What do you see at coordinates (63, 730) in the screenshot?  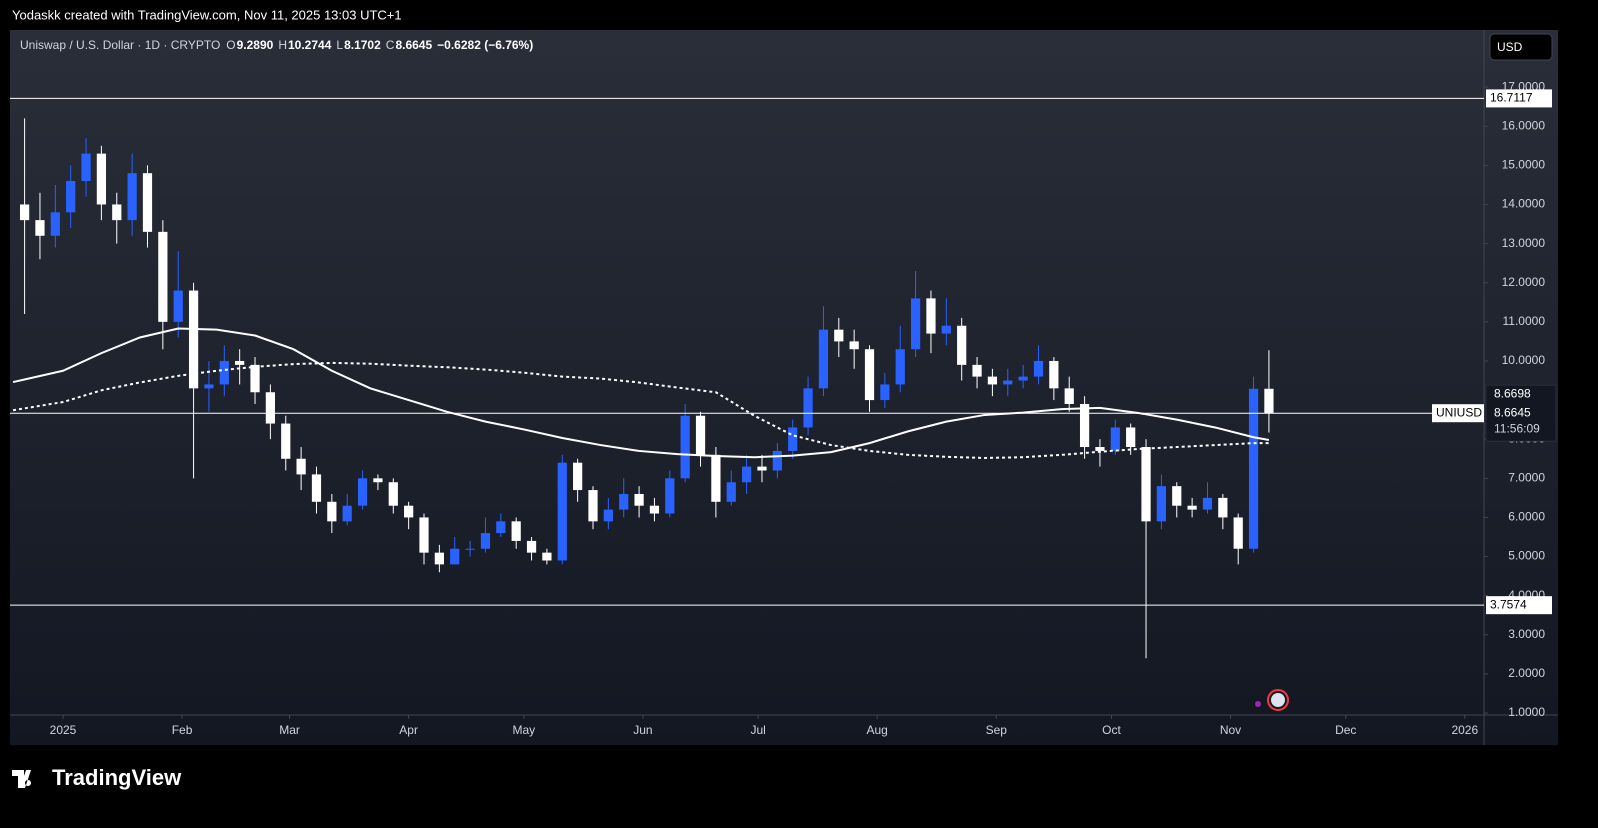 I see `x-tick-label: 2025` at bounding box center [63, 730].